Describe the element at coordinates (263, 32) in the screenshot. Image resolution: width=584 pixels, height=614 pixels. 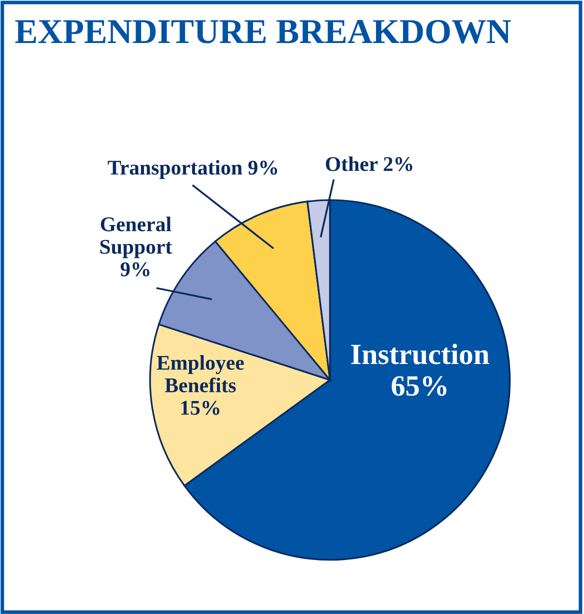
I see `chart-title: EXPENDITURE BREAKDOWN` at that location.